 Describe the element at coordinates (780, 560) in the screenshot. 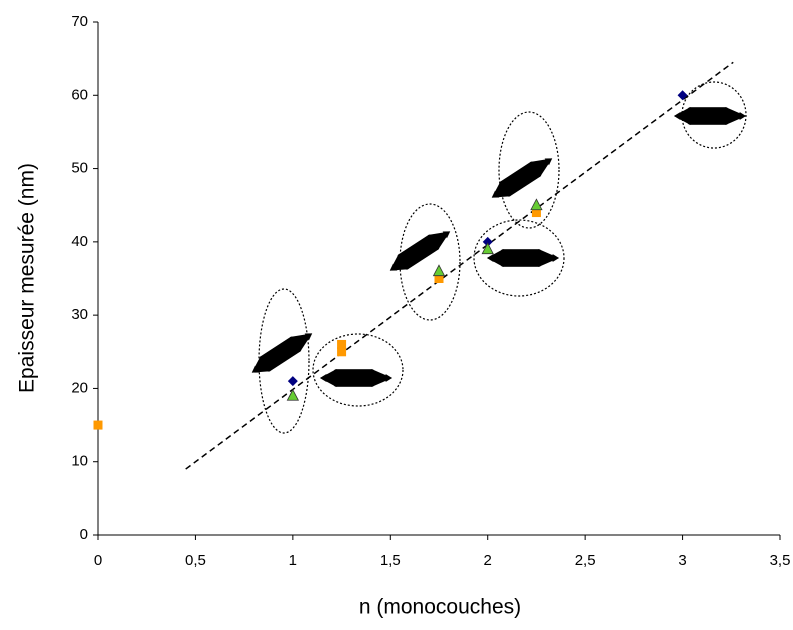

I see `x-tick-label: 3,5` at that location.